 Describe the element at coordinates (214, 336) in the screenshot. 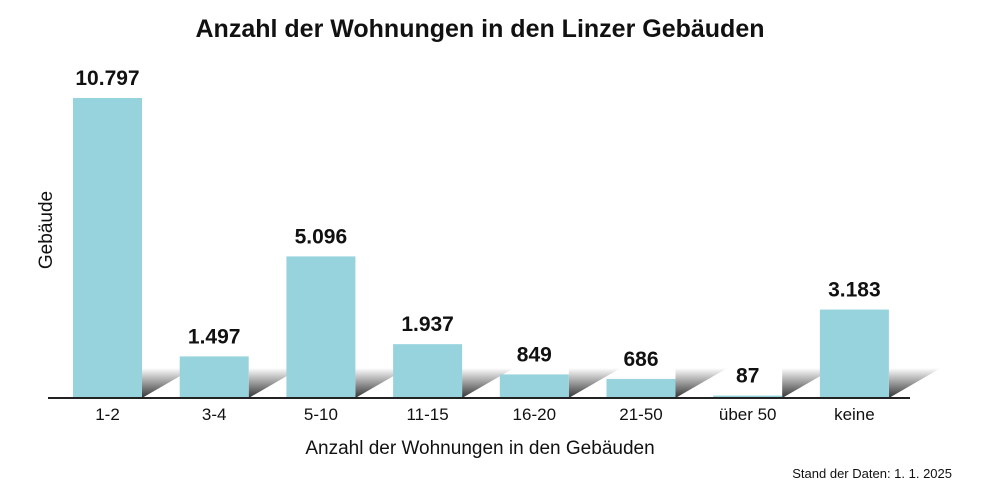

I see `data-label: 1.497` at that location.